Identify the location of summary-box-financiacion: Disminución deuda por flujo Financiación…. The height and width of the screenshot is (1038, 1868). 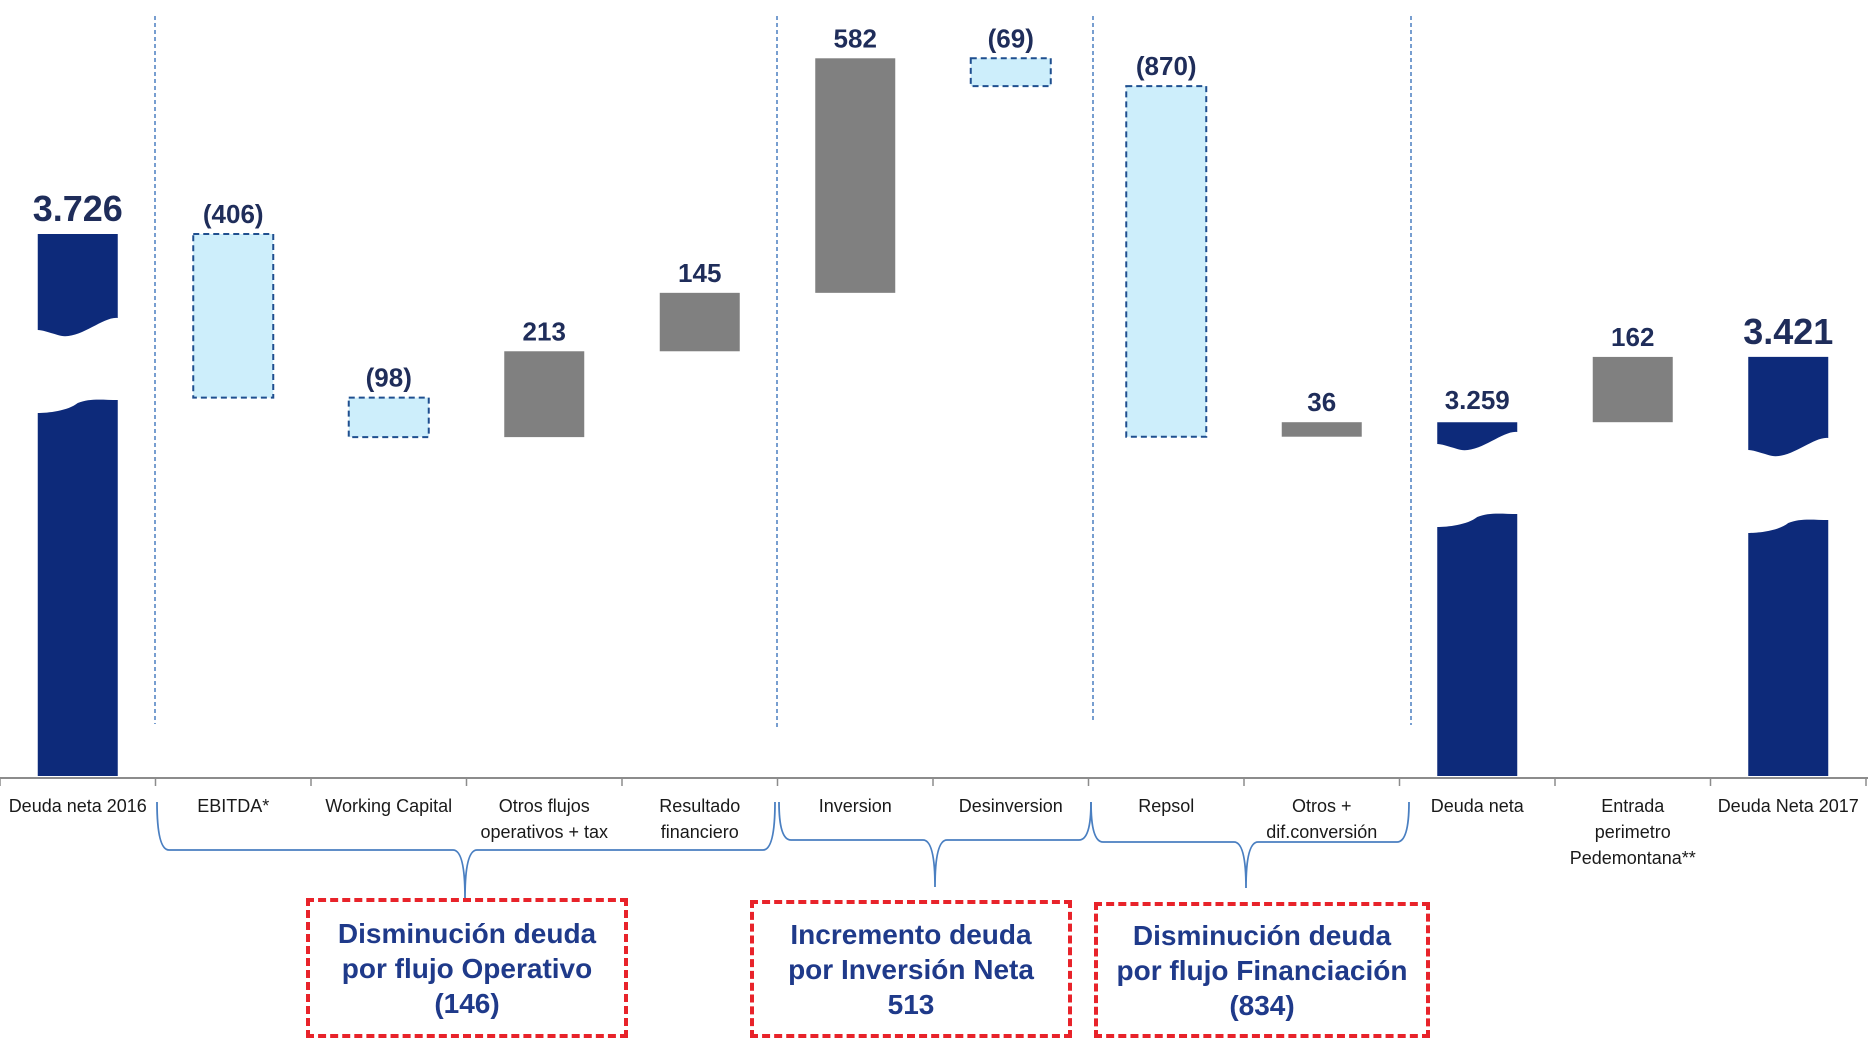
(1262, 970).